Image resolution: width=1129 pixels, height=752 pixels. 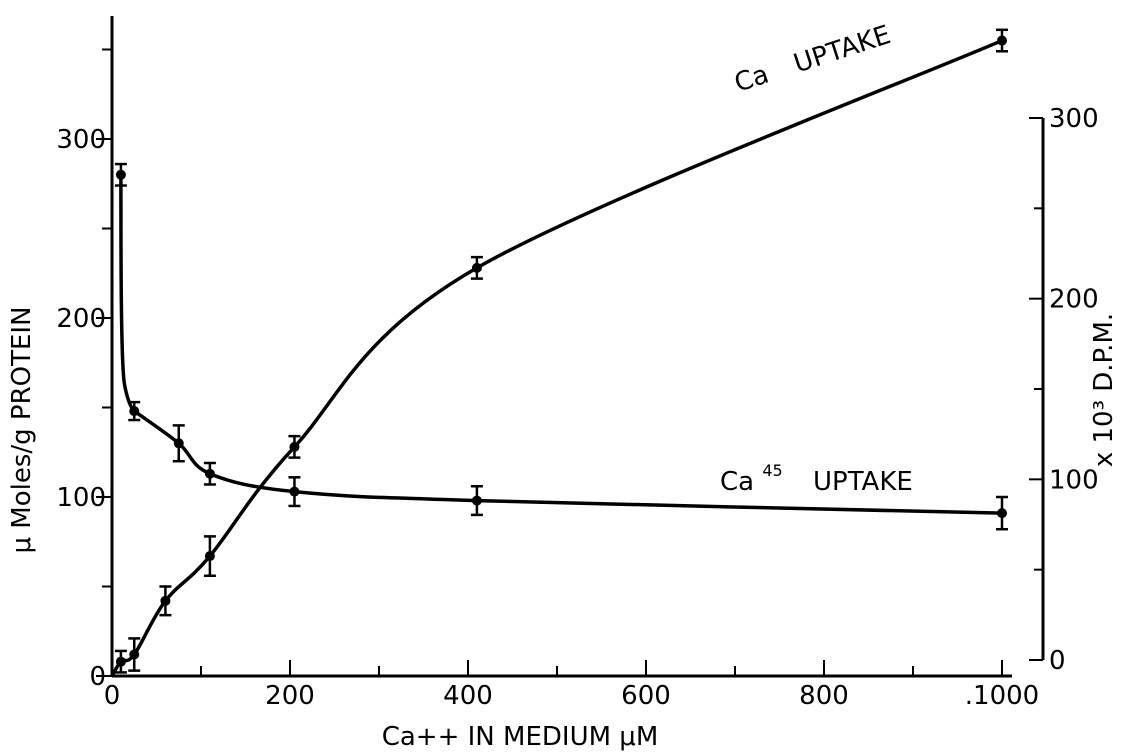 What do you see at coordinates (737, 482) in the screenshot?
I see `ca45-uptake-label-prefix: Ca` at bounding box center [737, 482].